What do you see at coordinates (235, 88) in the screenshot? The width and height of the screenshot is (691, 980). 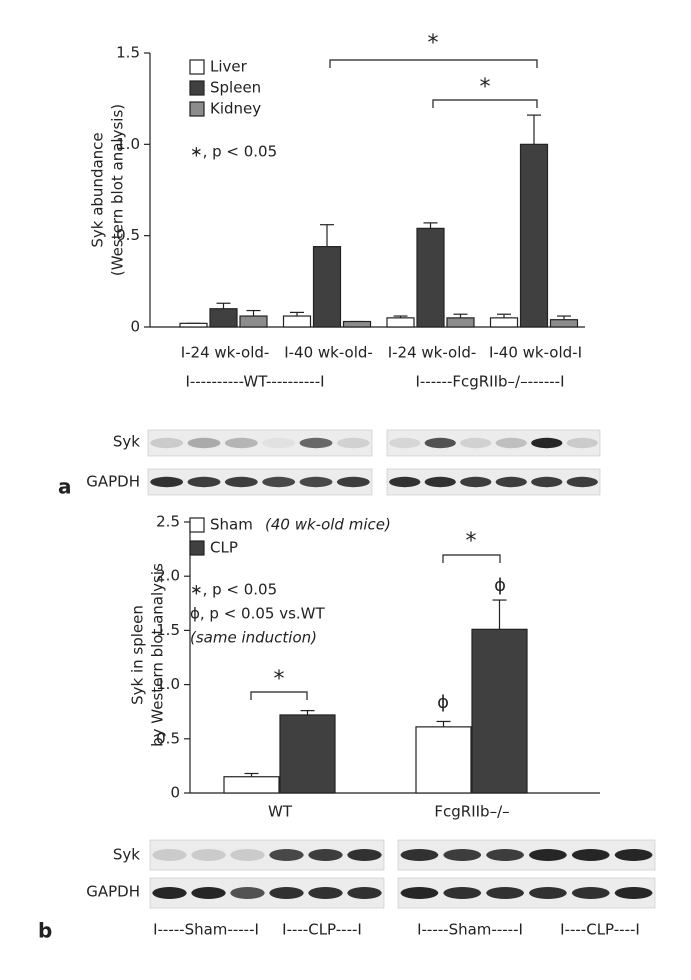 I see `legend-label: Spleen` at bounding box center [235, 88].